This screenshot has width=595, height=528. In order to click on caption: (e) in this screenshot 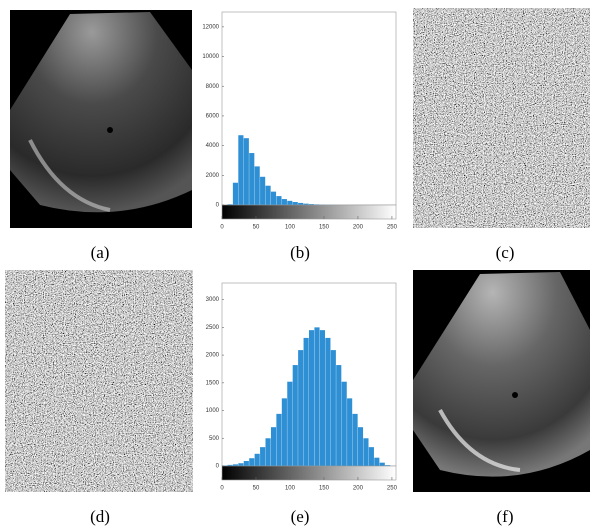, I will do `click(300, 516)`.